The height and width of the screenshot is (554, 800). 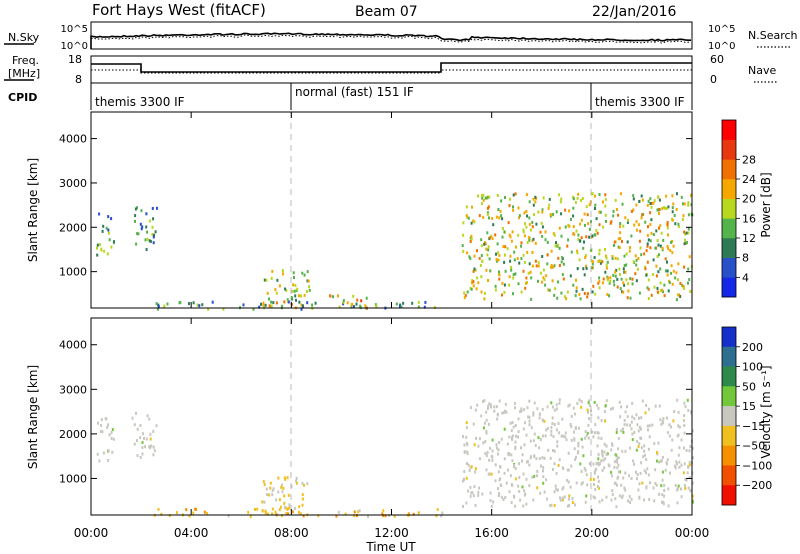 What do you see at coordinates (729, 189) in the screenshot?
I see `power-colorbar-swatch` at bounding box center [729, 189].